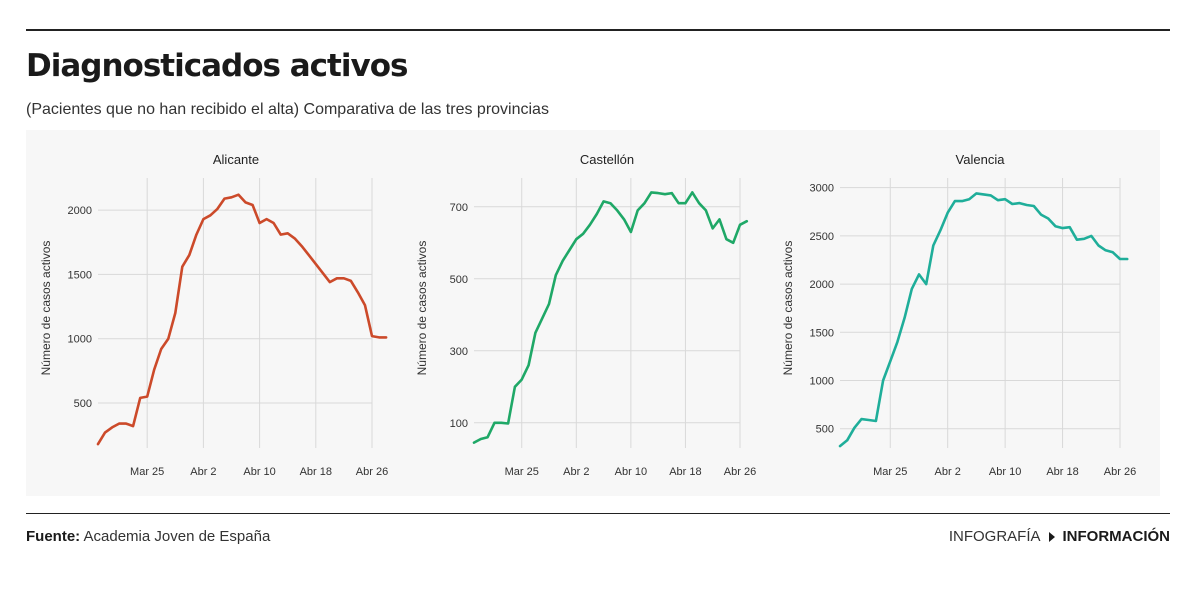 The width and height of the screenshot is (1200, 592). What do you see at coordinates (459, 208) in the screenshot?
I see `y-tick-label: 700` at bounding box center [459, 208].